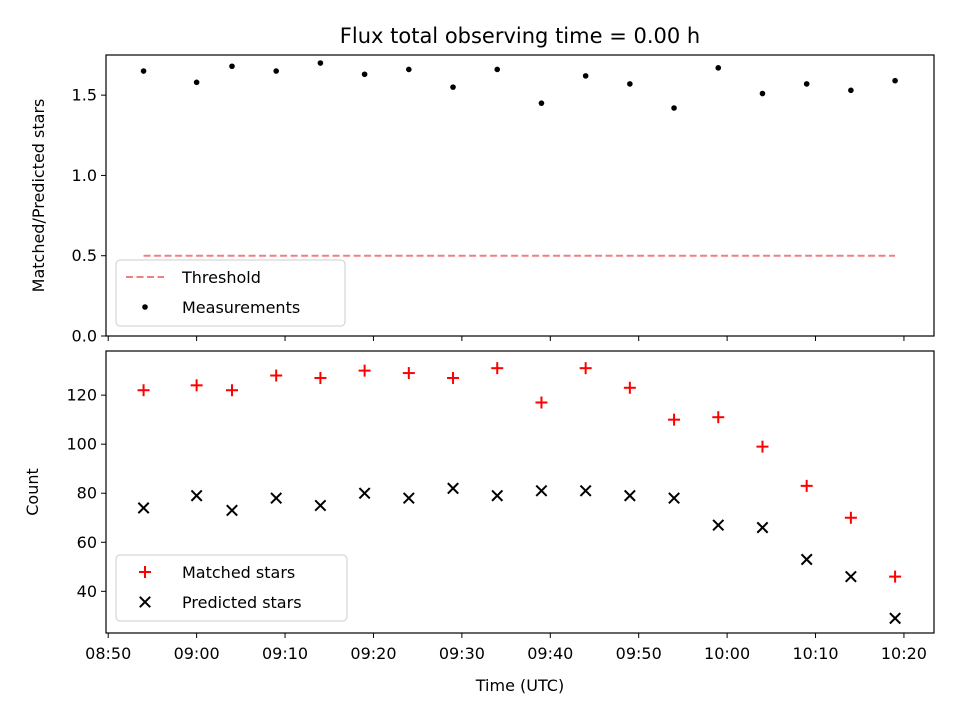 The height and width of the screenshot is (720, 960). Describe the element at coordinates (84, 336) in the screenshot. I see `top-y-tick-label: 0.0` at that location.